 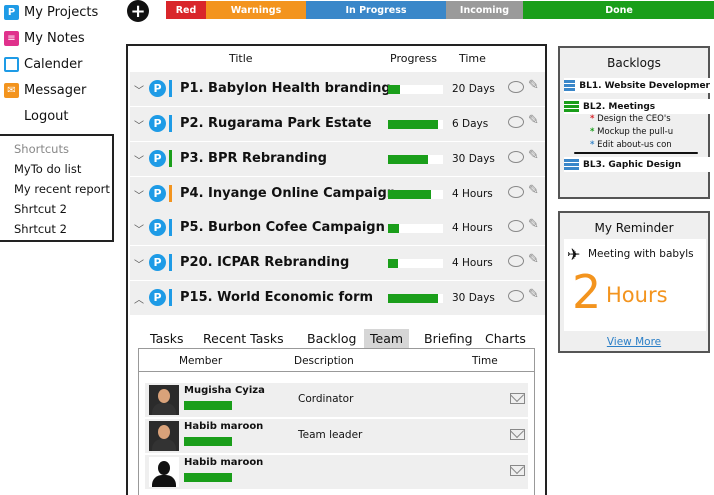 I want to click on project-row: ﹀ P P4. Inyange Online Campaign 4 Hours ✎, so click(x=337, y=194).